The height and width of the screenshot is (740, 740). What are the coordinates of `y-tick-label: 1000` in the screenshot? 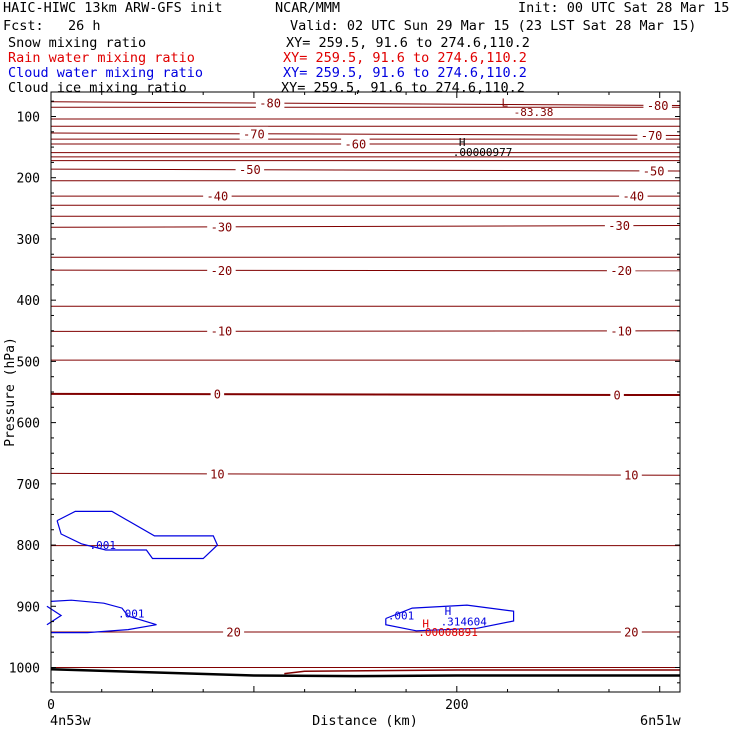 It's located at (24, 669).